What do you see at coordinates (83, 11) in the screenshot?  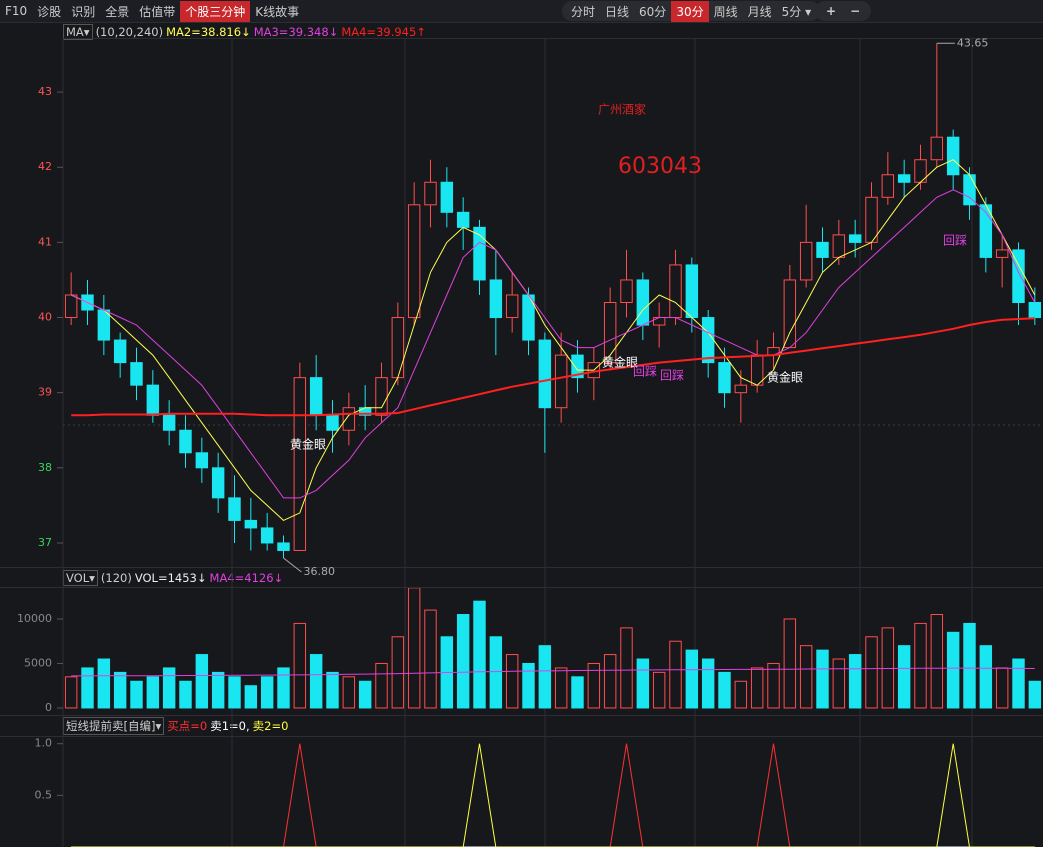 I see `toolbar-tab: 识别` at bounding box center [83, 11].